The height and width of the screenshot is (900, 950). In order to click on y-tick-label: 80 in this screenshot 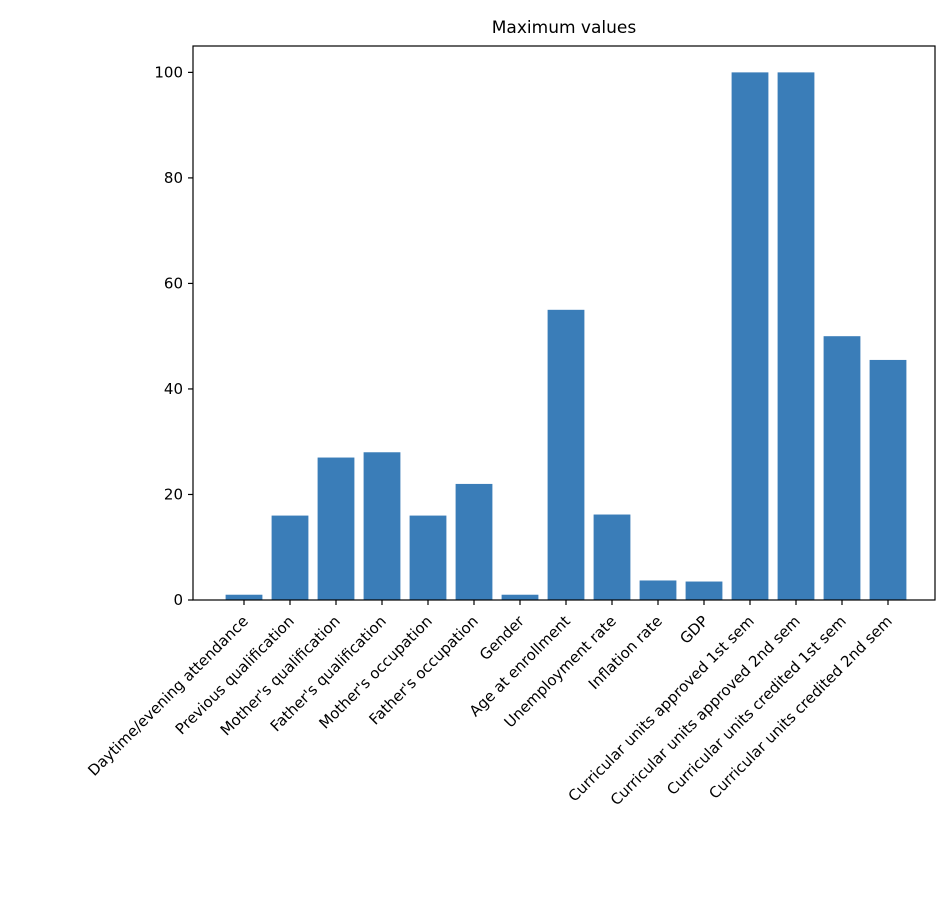, I will do `click(173, 178)`.